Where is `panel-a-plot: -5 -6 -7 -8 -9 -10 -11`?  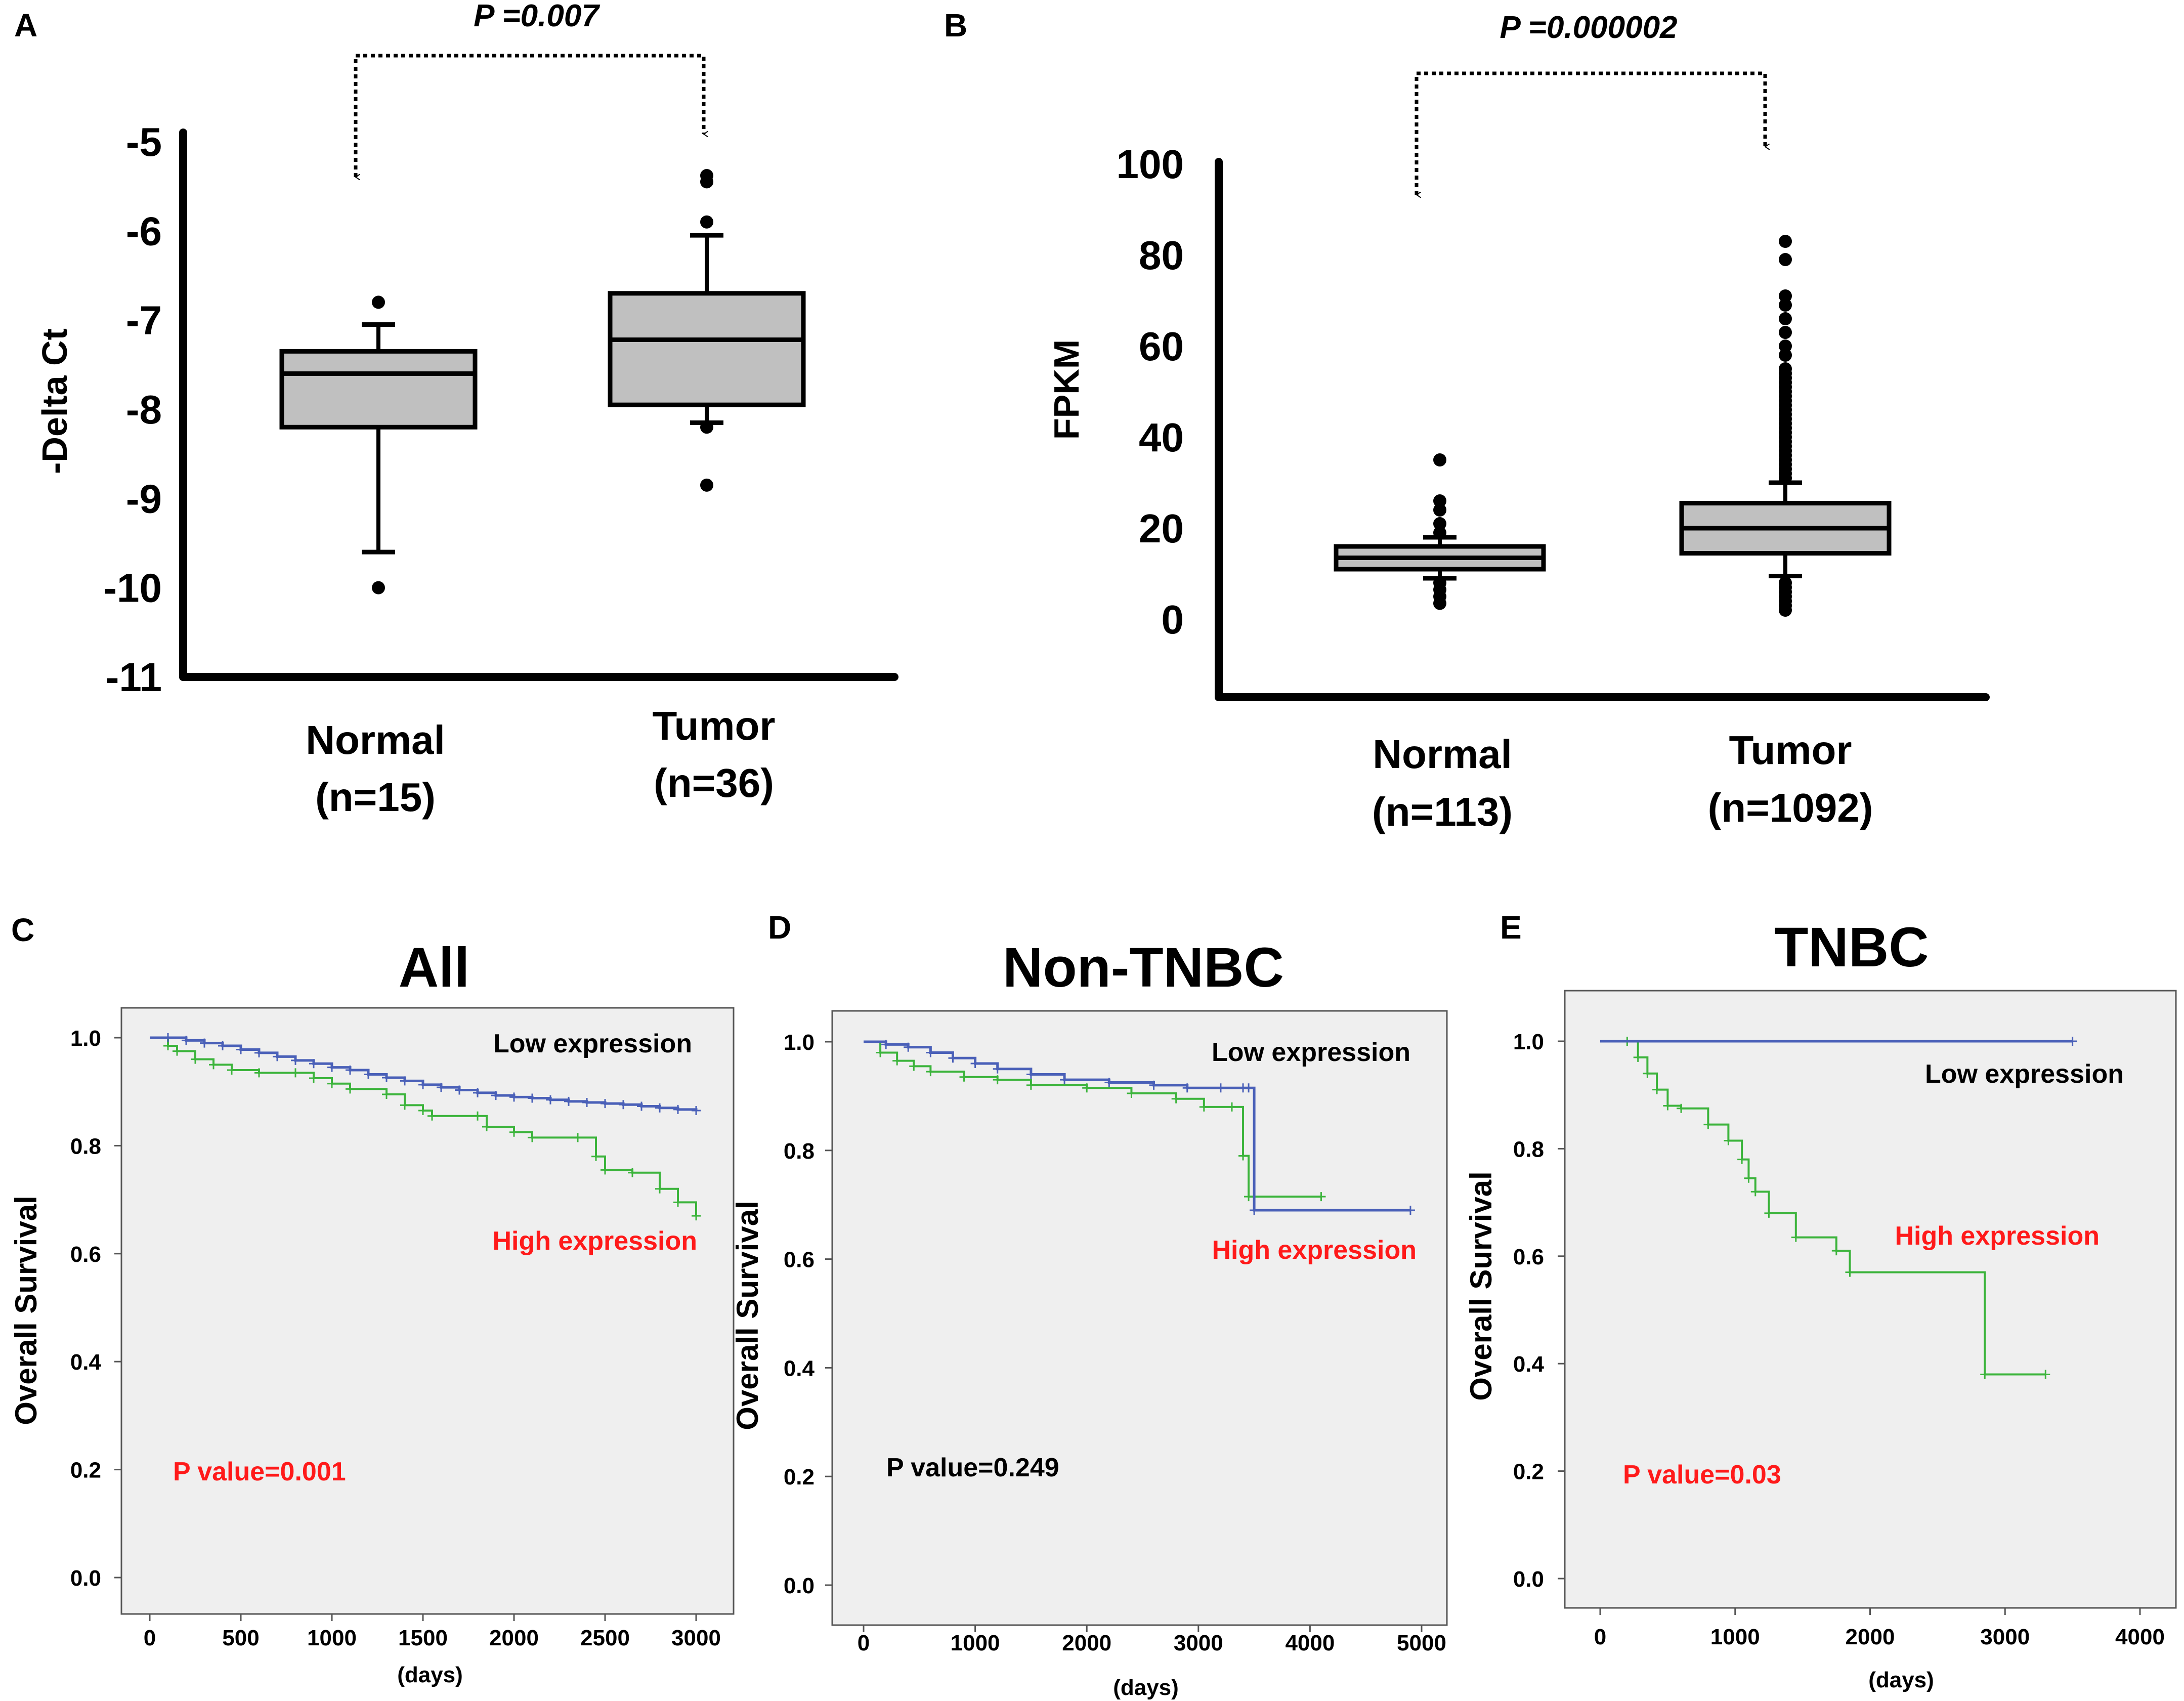 panel-a-plot: -5 -6 -7 -8 -9 -10 -11 is located at coordinates (501, 410).